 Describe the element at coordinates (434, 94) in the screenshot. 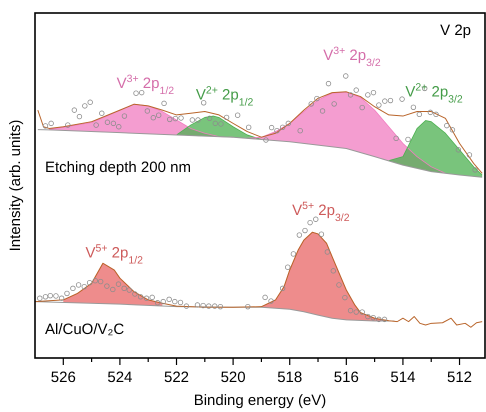

I see `annotation: V$^{2+}$ 2p$_{3/2}$` at that location.